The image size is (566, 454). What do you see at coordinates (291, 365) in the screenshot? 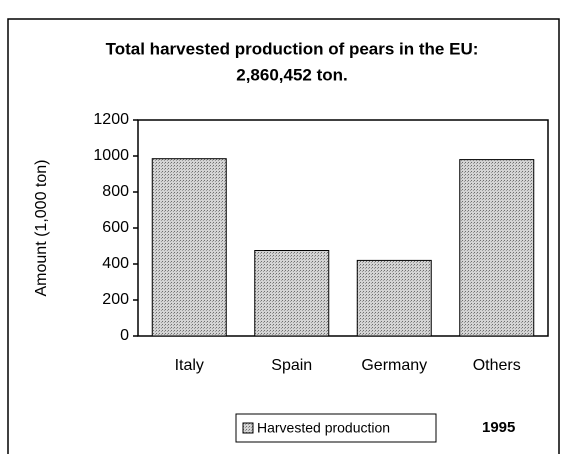
I see `x-tick-label: Spain` at bounding box center [291, 365].